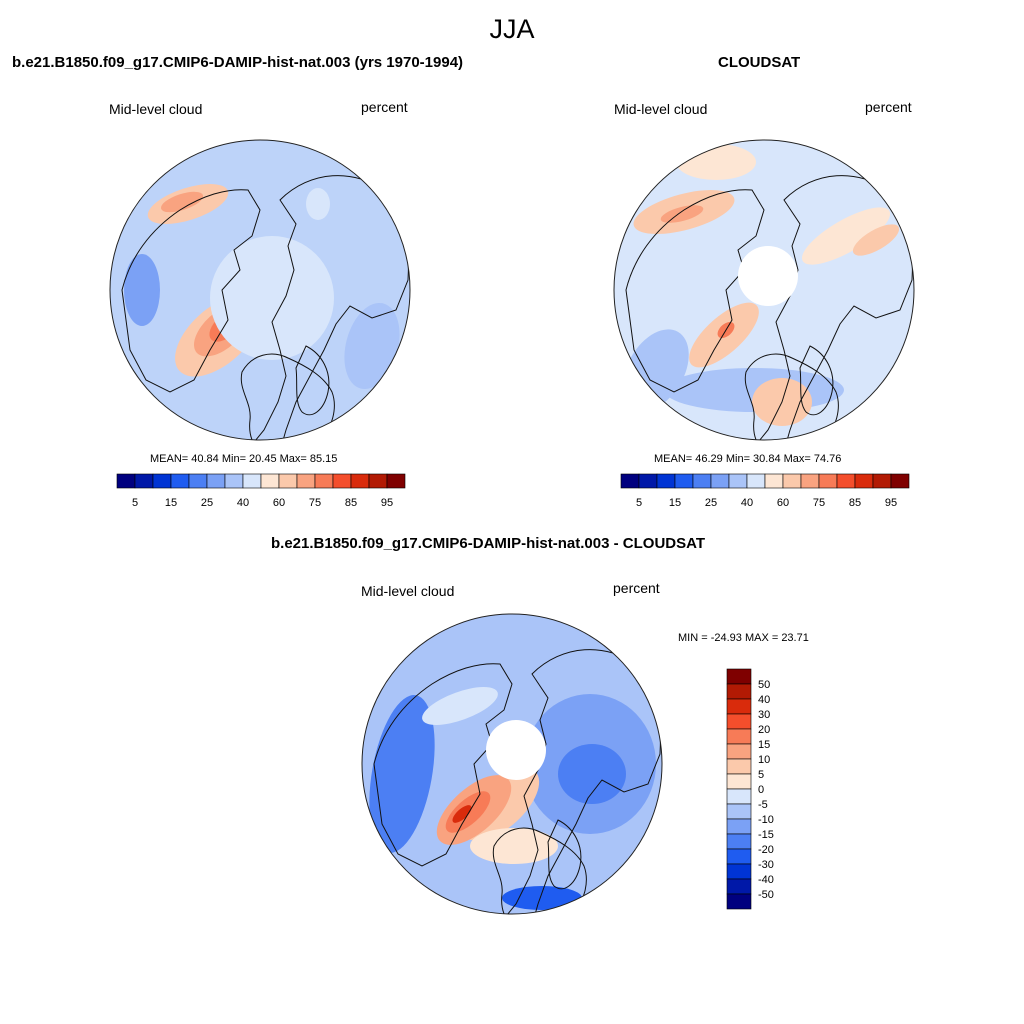 Image resolution: width=1024 pixels, height=1024 pixels. I want to click on colorbar-tick-label: 50, so click(764, 685).